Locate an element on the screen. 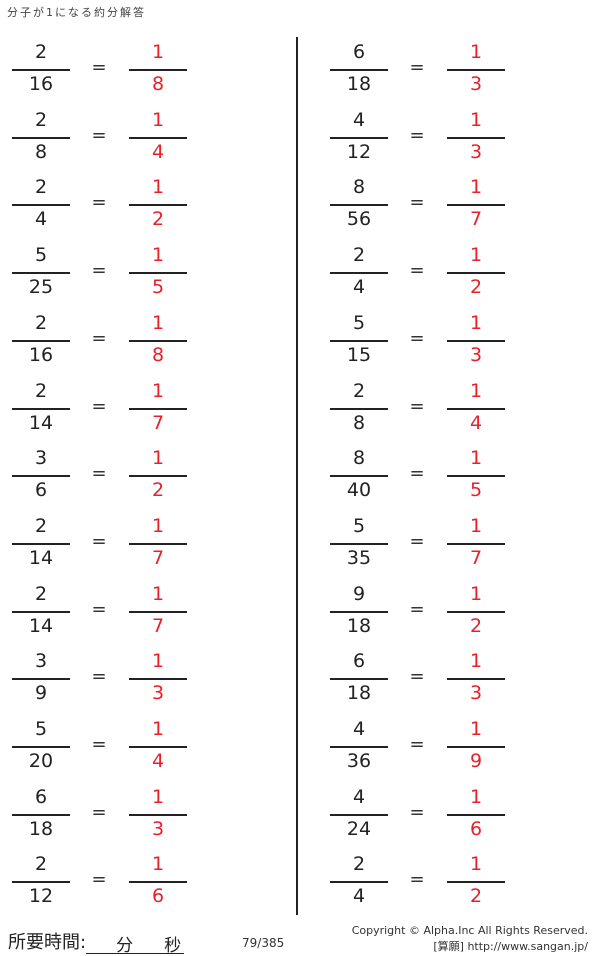 This screenshot has width=600, height=956. numerator: 3 is located at coordinates (41, 661).